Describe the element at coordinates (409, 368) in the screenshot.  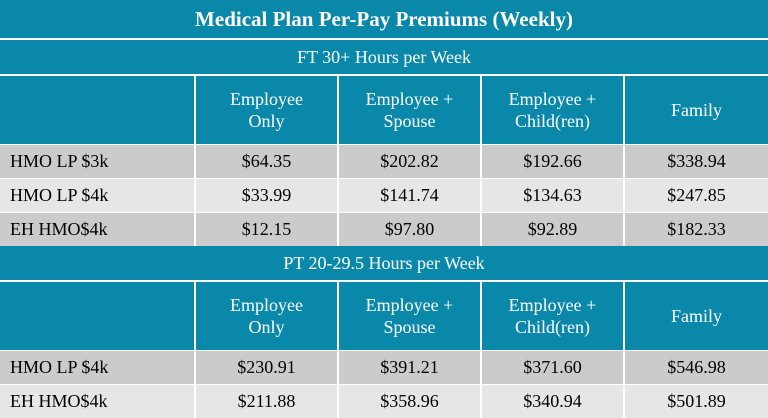
I see `premium-cell: $391.21` at that location.